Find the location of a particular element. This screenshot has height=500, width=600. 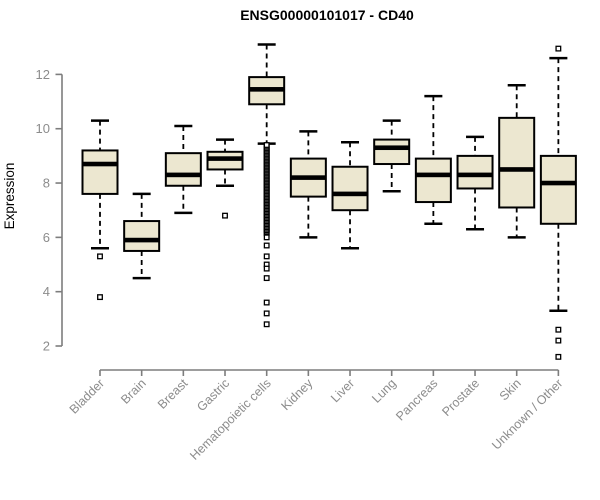

iqr-box-prostate is located at coordinates (475, 172).